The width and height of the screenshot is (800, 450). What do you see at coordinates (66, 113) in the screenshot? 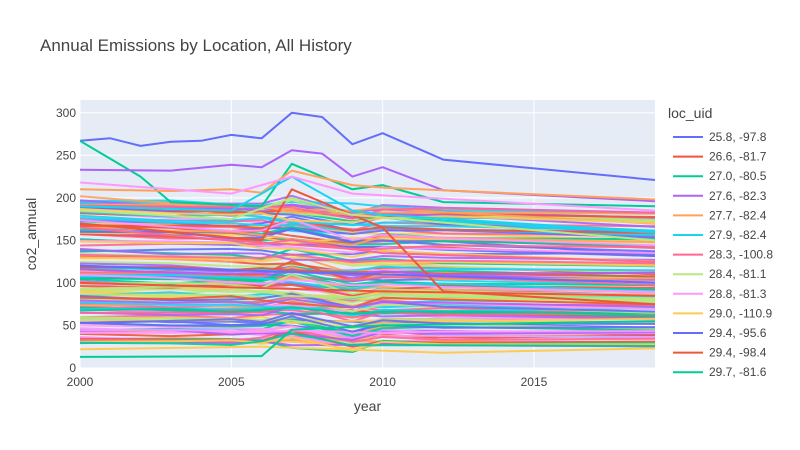
I see `y-tick-label: 300` at bounding box center [66, 113].